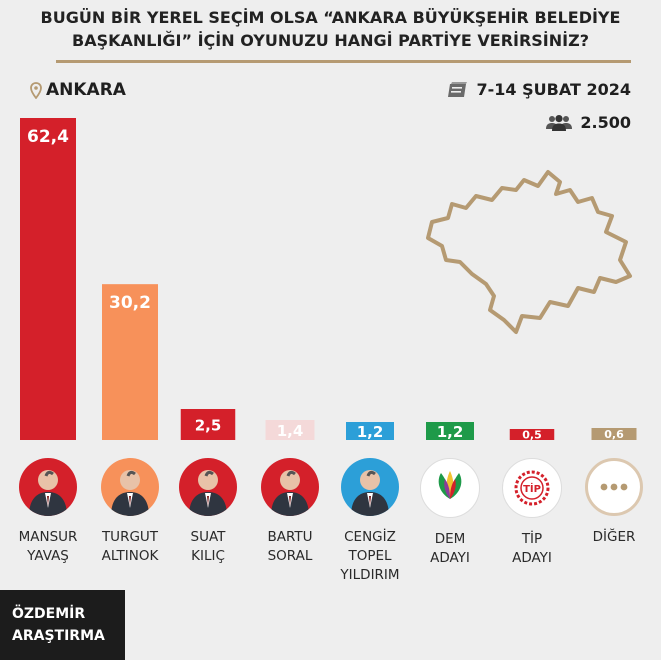  I want to click on candidate-name-2: SUAT KILIÇ, so click(208, 547).